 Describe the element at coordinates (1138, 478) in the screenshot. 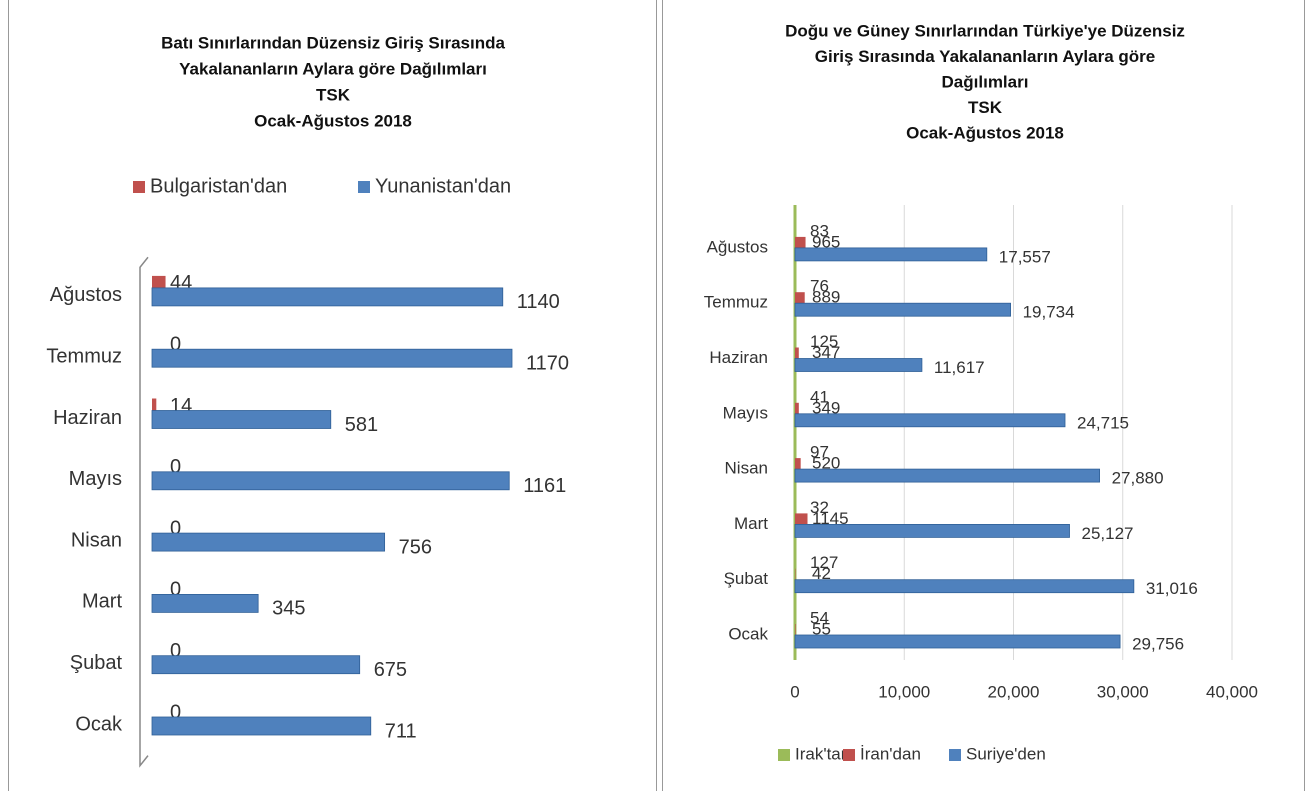

I see `data-label: 27,880` at that location.